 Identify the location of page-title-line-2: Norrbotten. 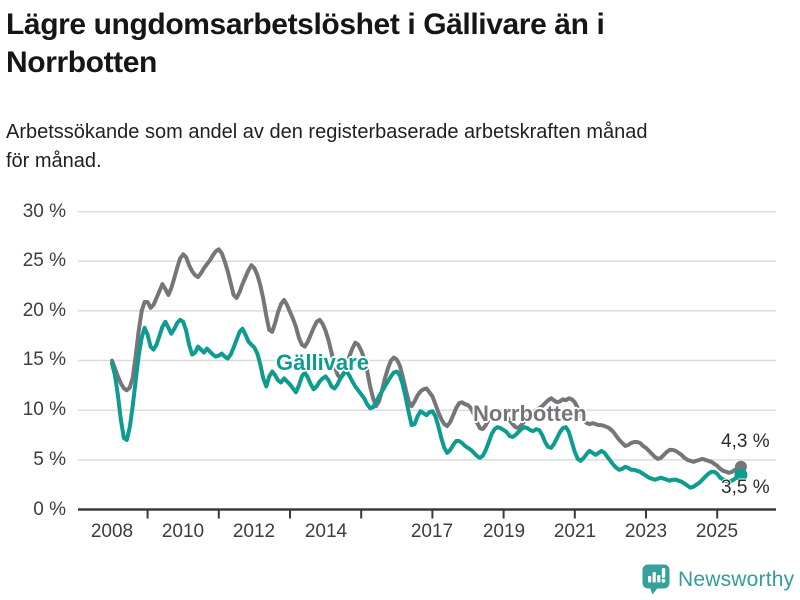
(81, 62).